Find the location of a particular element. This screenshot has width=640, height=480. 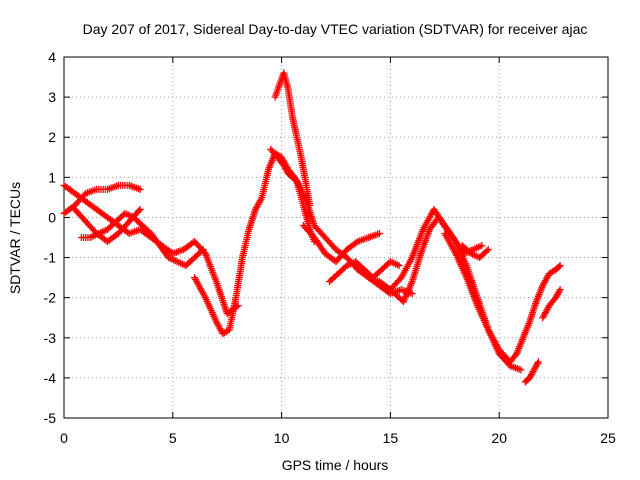

y-tick-label: -3 is located at coordinates (50, 338).